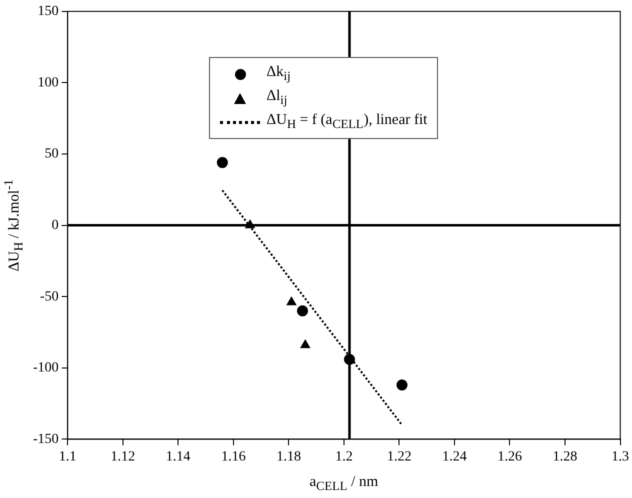 This screenshot has height=498, width=632. I want to click on y-tick-label: -50, so click(49, 296).